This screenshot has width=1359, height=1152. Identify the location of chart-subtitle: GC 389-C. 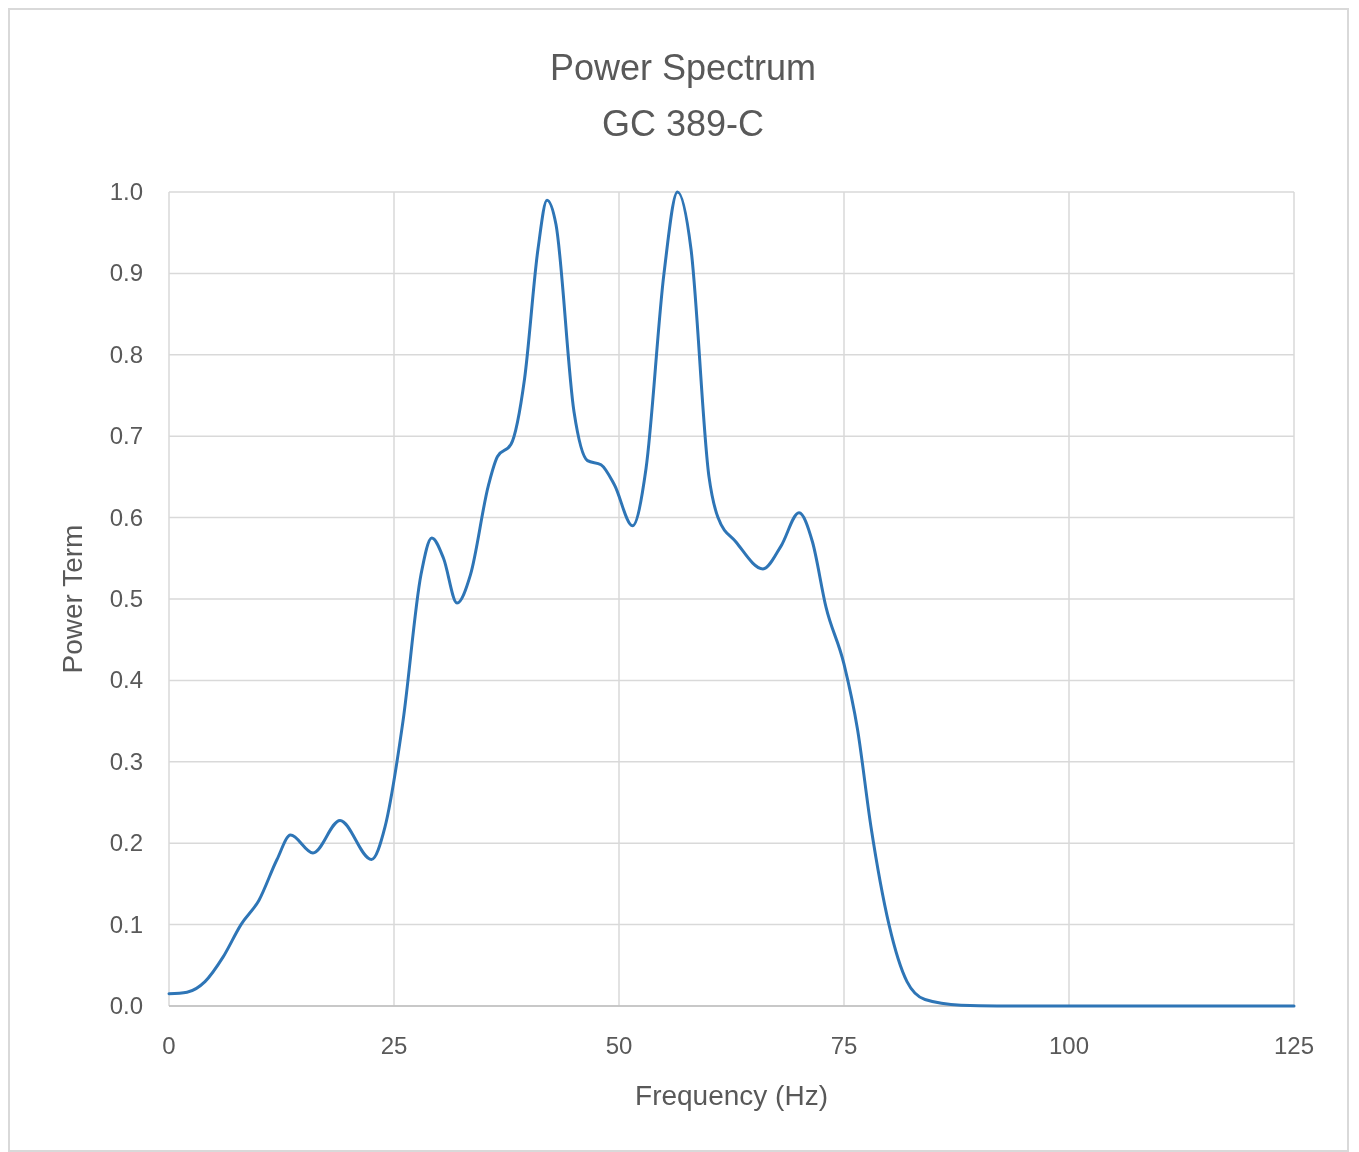
(683, 123).